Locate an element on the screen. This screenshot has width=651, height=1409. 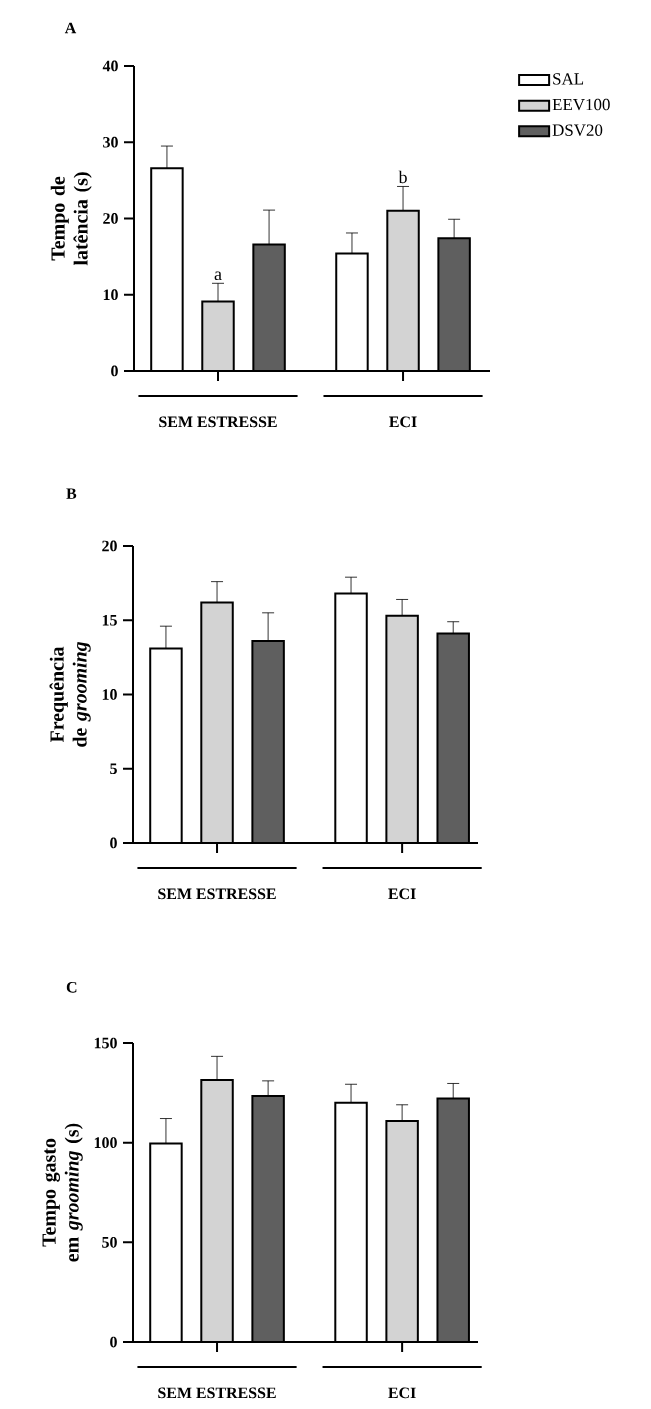
y-tick-label: 100 is located at coordinates (105, 1143).